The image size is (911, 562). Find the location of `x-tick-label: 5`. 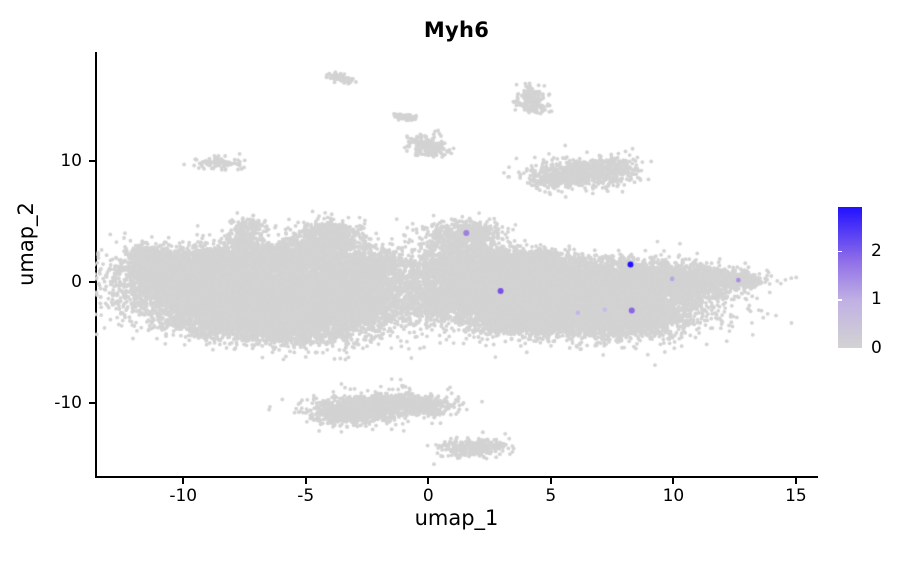

x-tick-label: 5 is located at coordinates (551, 496).